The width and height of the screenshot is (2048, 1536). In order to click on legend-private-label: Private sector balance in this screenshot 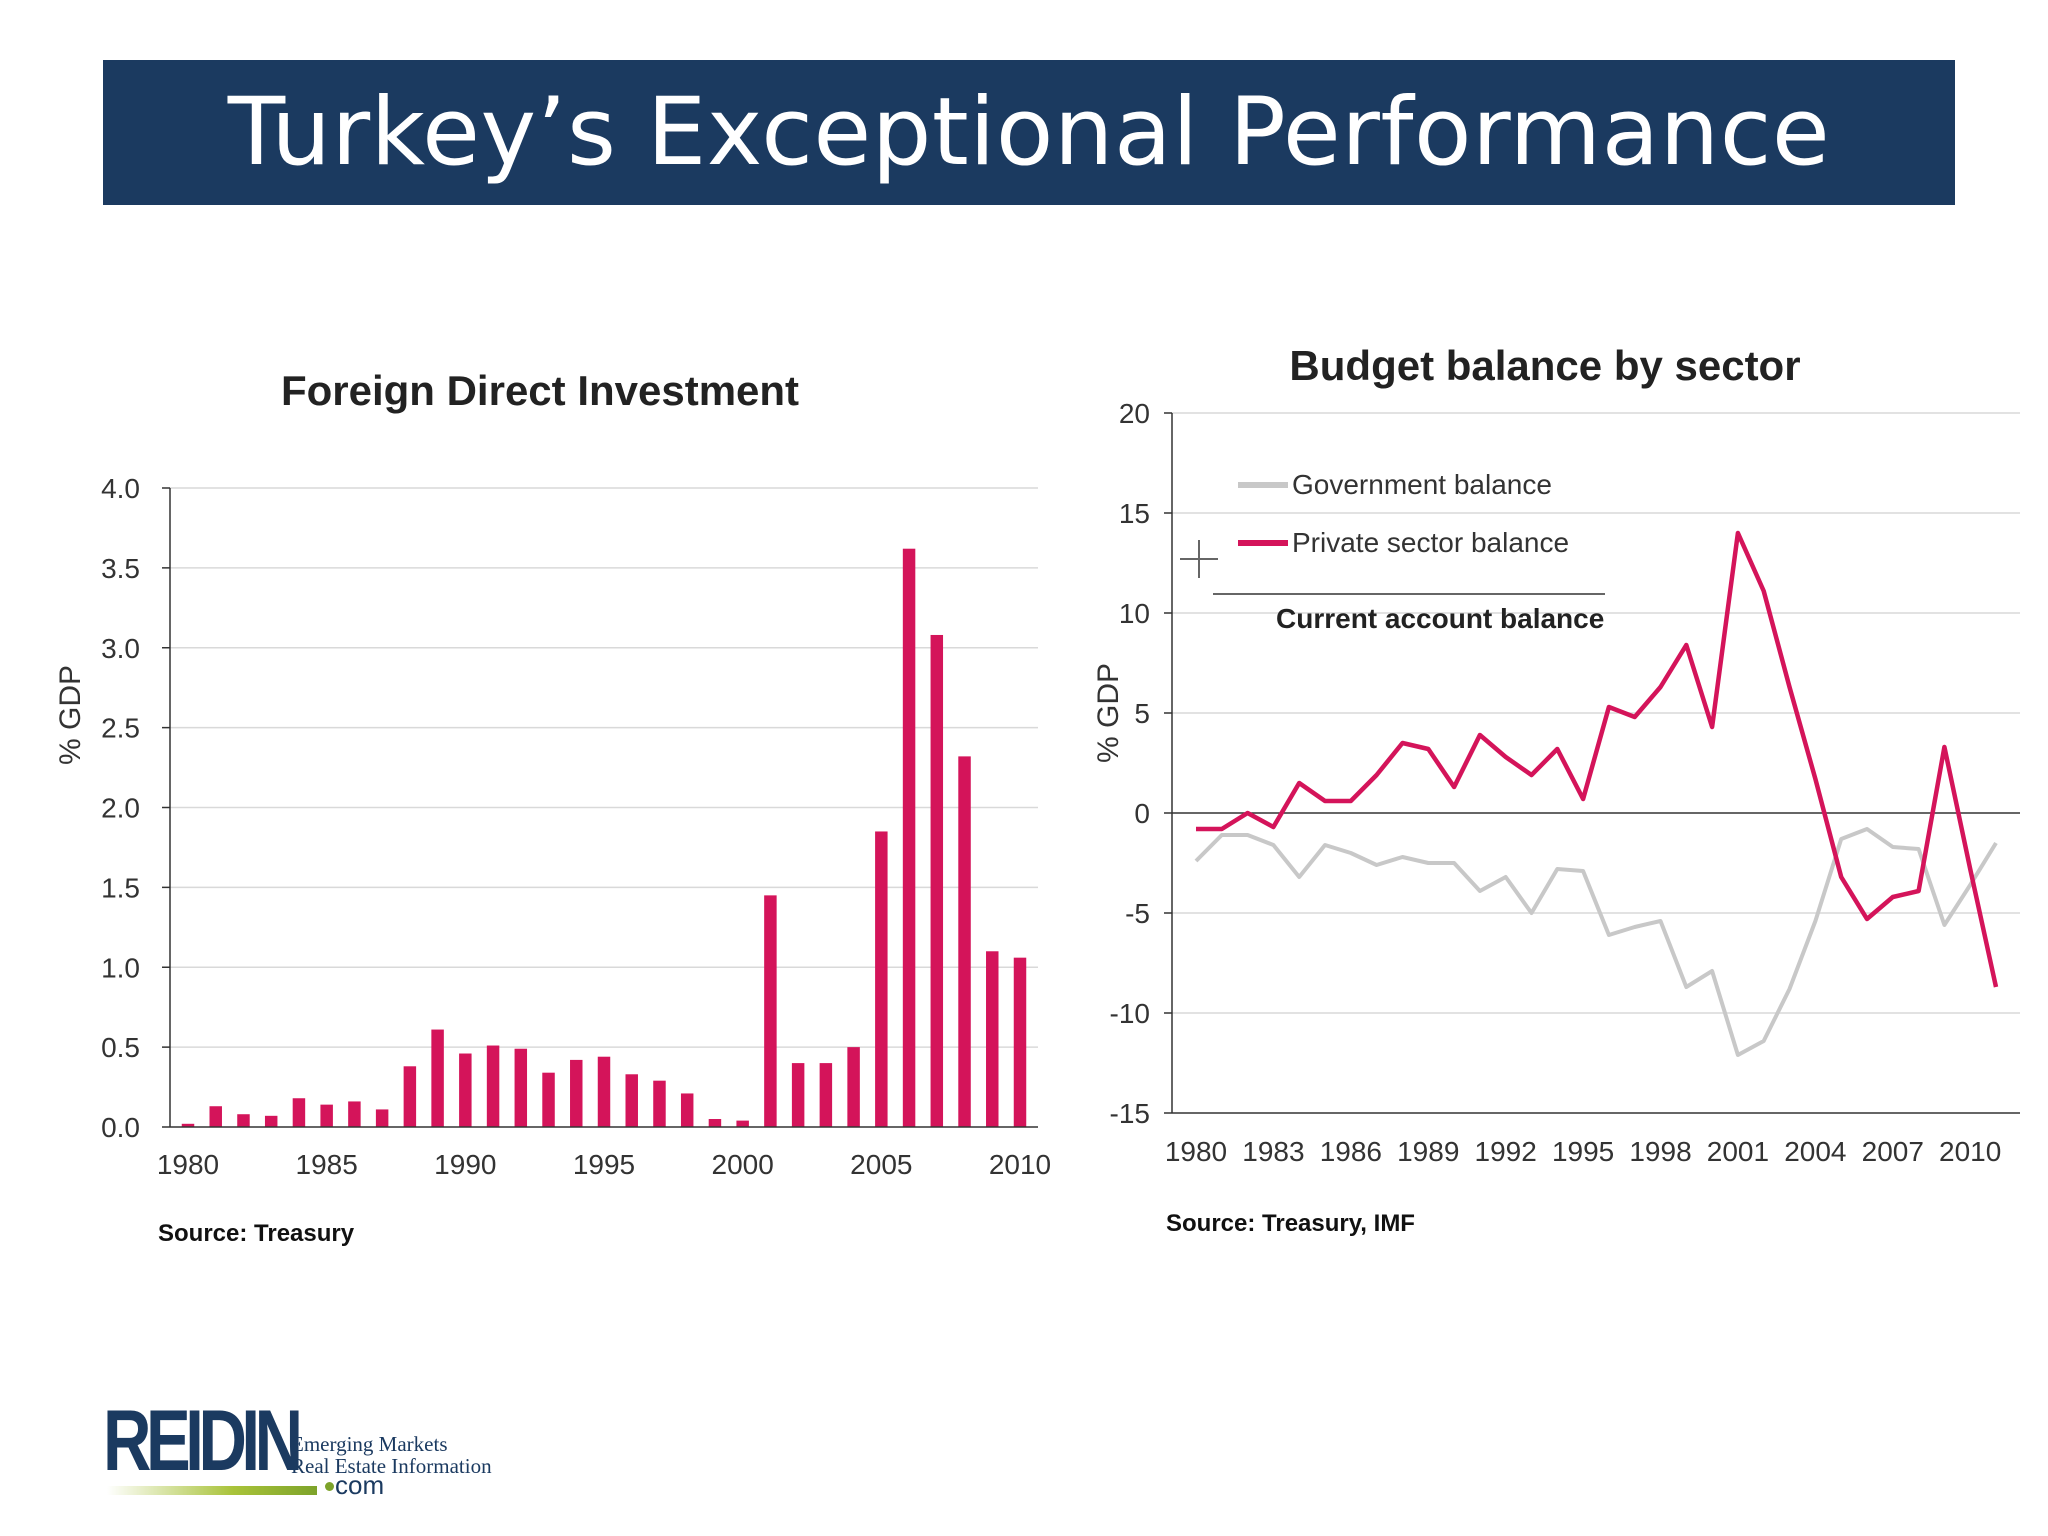, I will do `click(1430, 542)`.